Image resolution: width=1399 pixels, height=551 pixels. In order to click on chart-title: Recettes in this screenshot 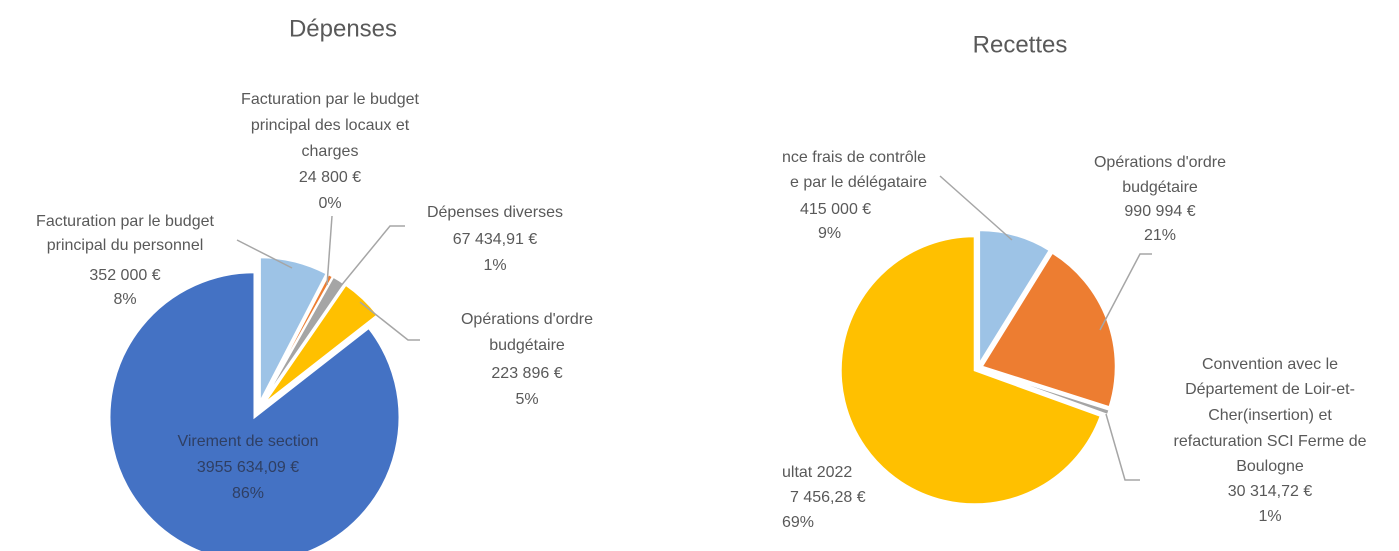, I will do `click(1020, 44)`.